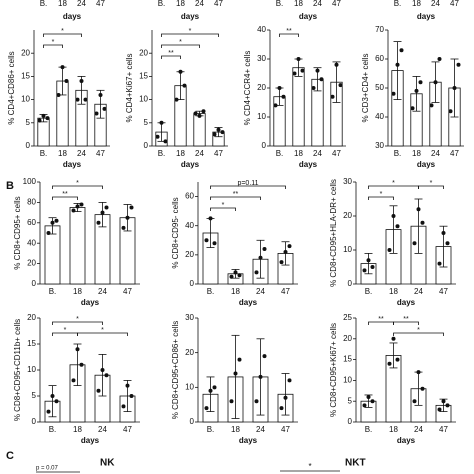 This screenshot has width=474, height=474. I want to click on y-tick-label: 60, so click(189, 196).